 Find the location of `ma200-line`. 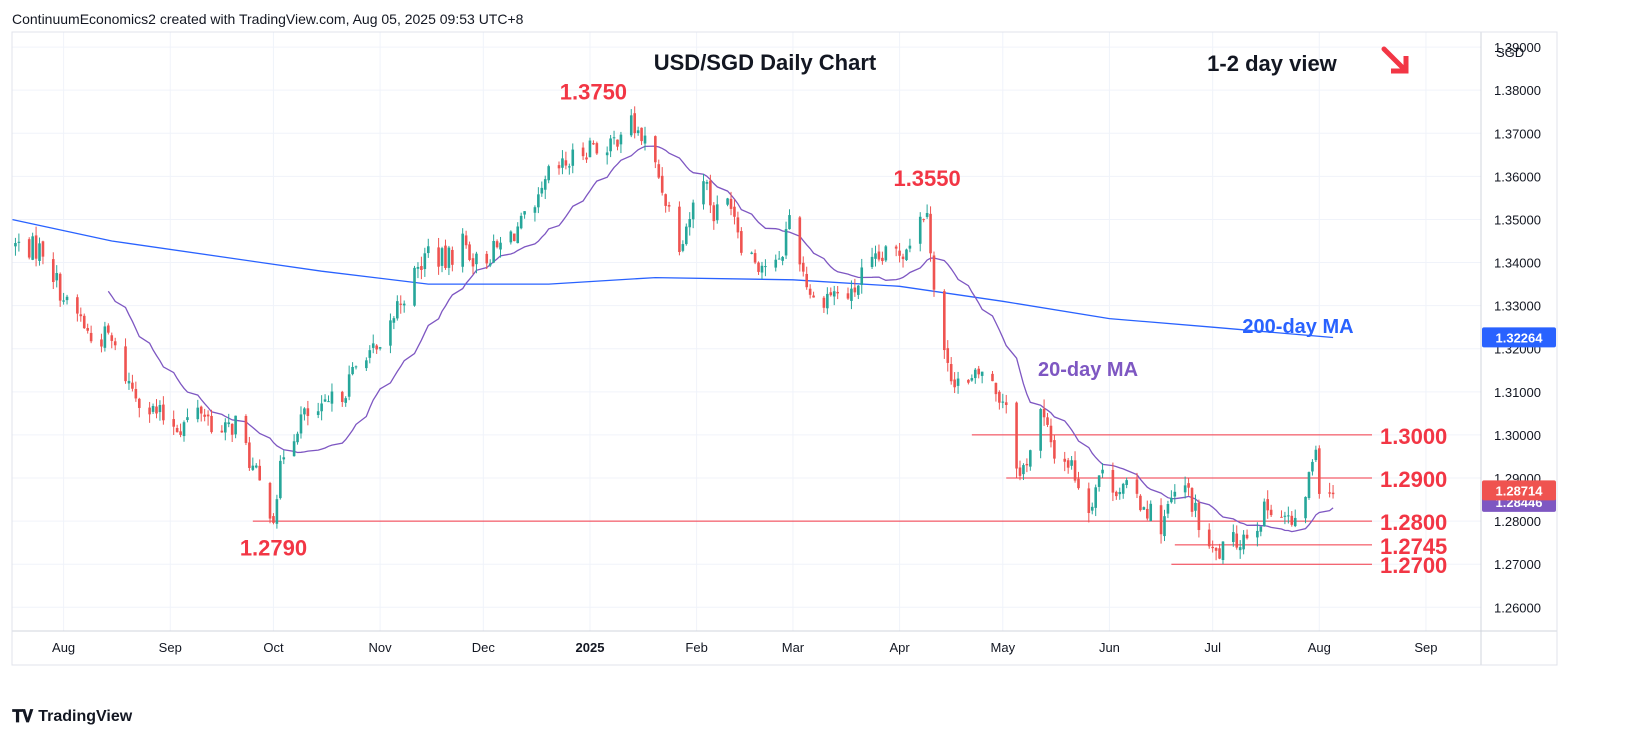

ma200-line is located at coordinates (672, 278).